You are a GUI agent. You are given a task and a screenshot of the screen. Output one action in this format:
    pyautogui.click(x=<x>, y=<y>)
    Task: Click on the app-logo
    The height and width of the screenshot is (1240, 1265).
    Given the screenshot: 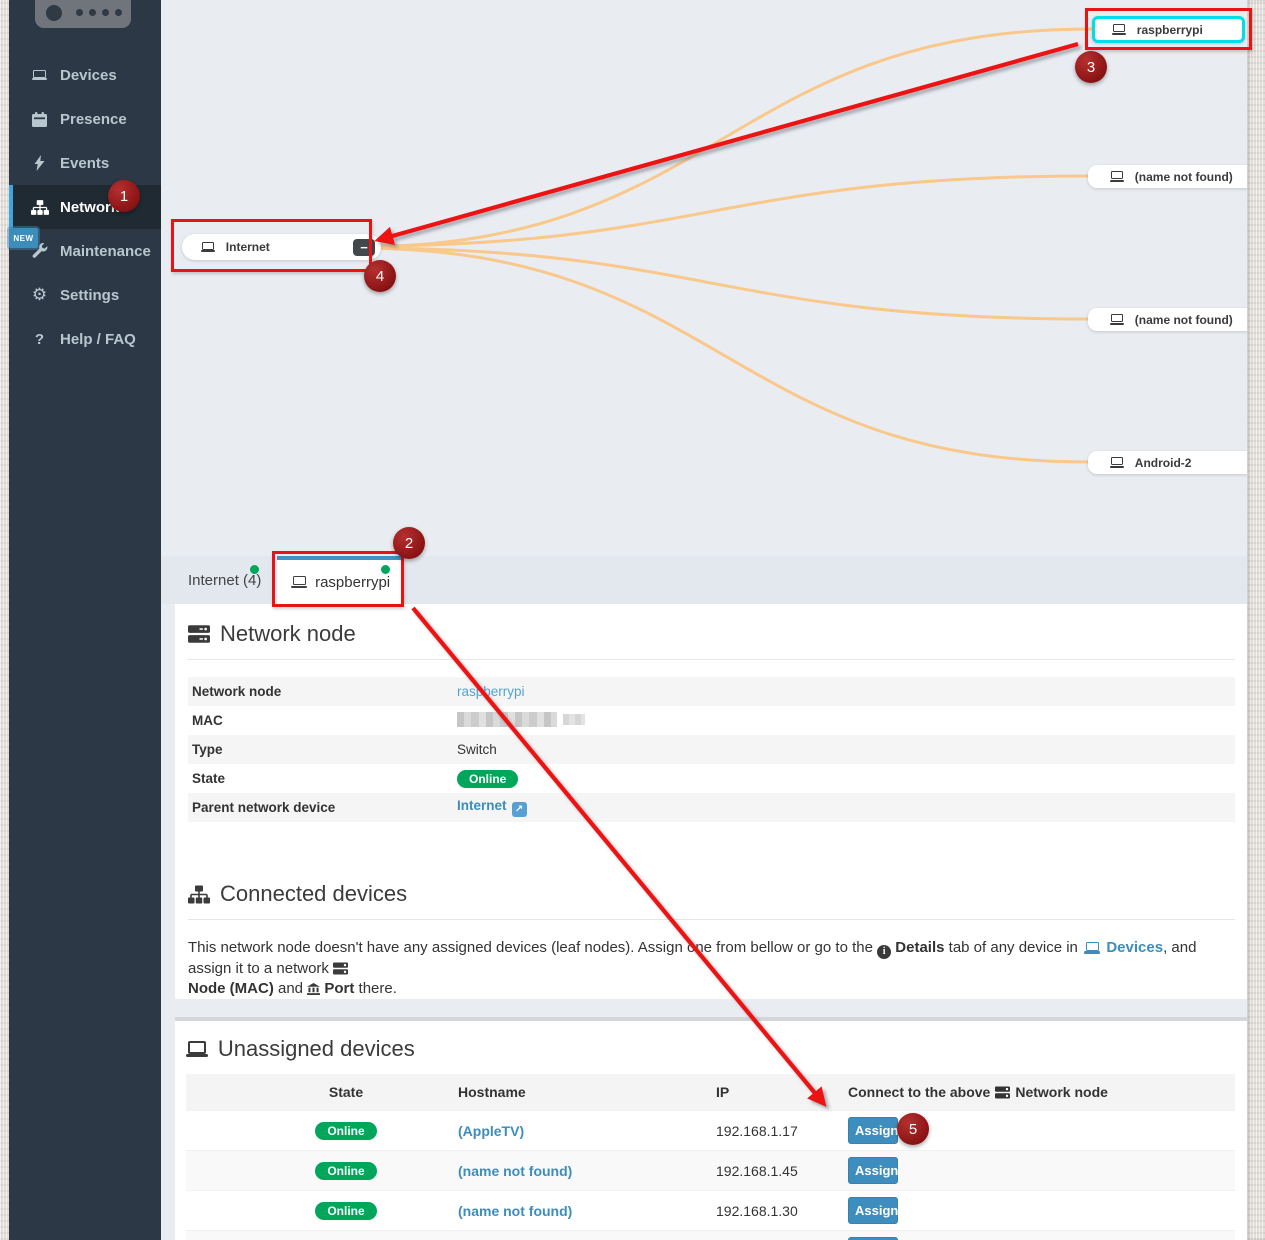 What is the action you would take?
    pyautogui.click(x=83, y=14)
    